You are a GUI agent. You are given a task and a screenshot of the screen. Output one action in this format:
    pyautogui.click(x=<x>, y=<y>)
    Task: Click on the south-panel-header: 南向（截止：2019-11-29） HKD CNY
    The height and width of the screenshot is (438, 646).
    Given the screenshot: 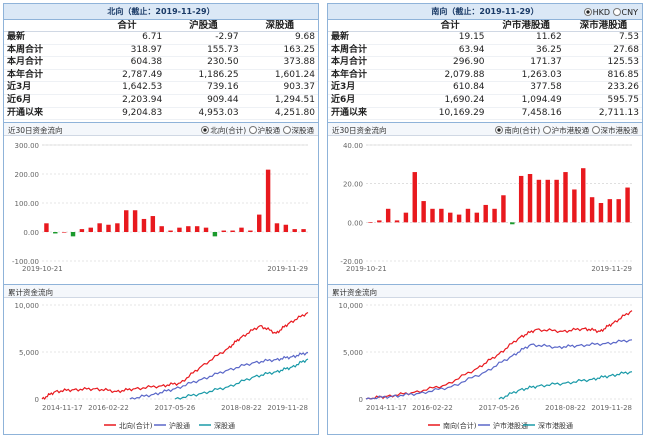 What is the action you would take?
    pyautogui.click(x=485, y=12)
    